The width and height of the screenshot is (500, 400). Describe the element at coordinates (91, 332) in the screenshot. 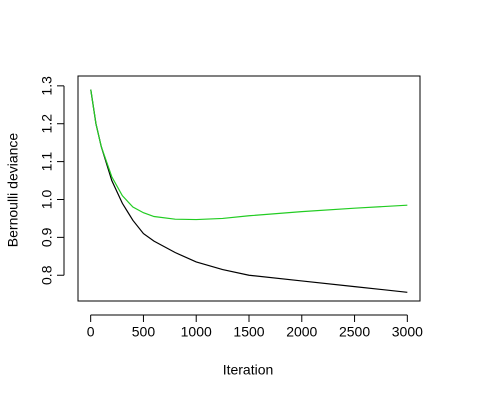

I see `x-tick-label: 0` at that location.